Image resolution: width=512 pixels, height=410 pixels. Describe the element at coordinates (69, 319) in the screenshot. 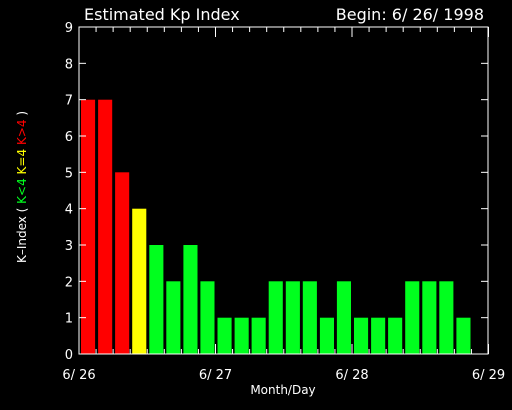

I see `y-tick-label: 1` at that location.